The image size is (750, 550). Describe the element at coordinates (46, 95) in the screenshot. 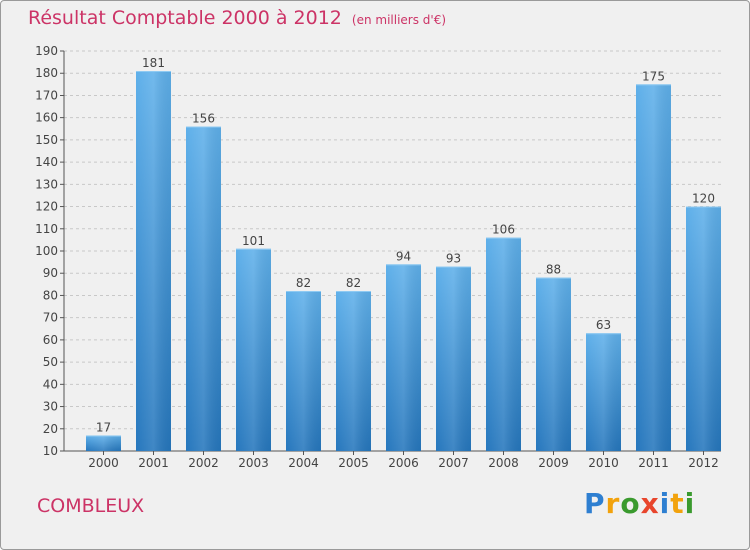

I see `y-tick-label: 170` at that location.